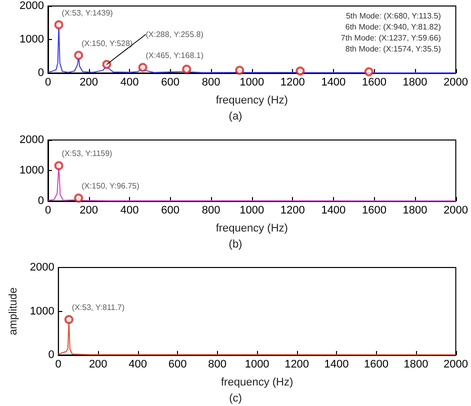 Image resolution: width=471 pixels, height=406 pixels. Describe the element at coordinates (235, 244) in the screenshot. I see `text: (b)` at that location.